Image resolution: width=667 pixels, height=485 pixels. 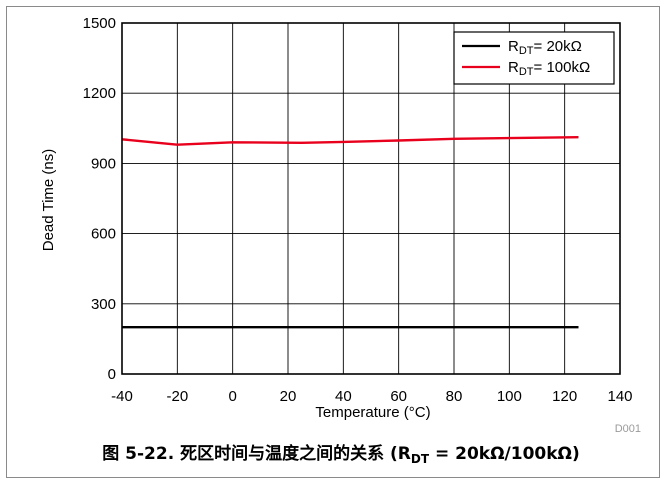 I want to click on x-tick-label: 40, so click(x=343, y=396).